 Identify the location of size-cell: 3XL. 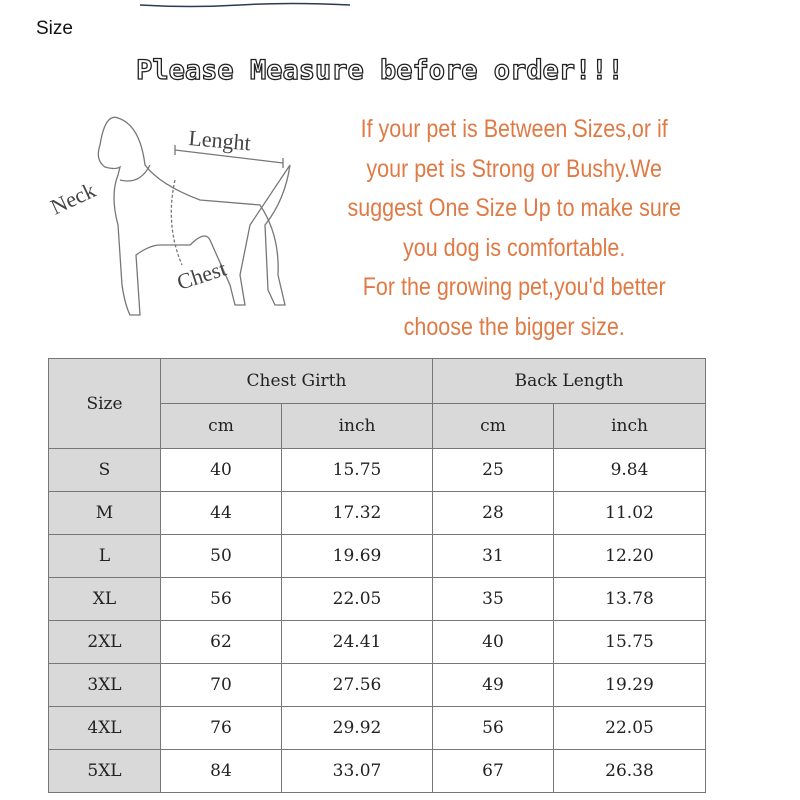
(104, 685).